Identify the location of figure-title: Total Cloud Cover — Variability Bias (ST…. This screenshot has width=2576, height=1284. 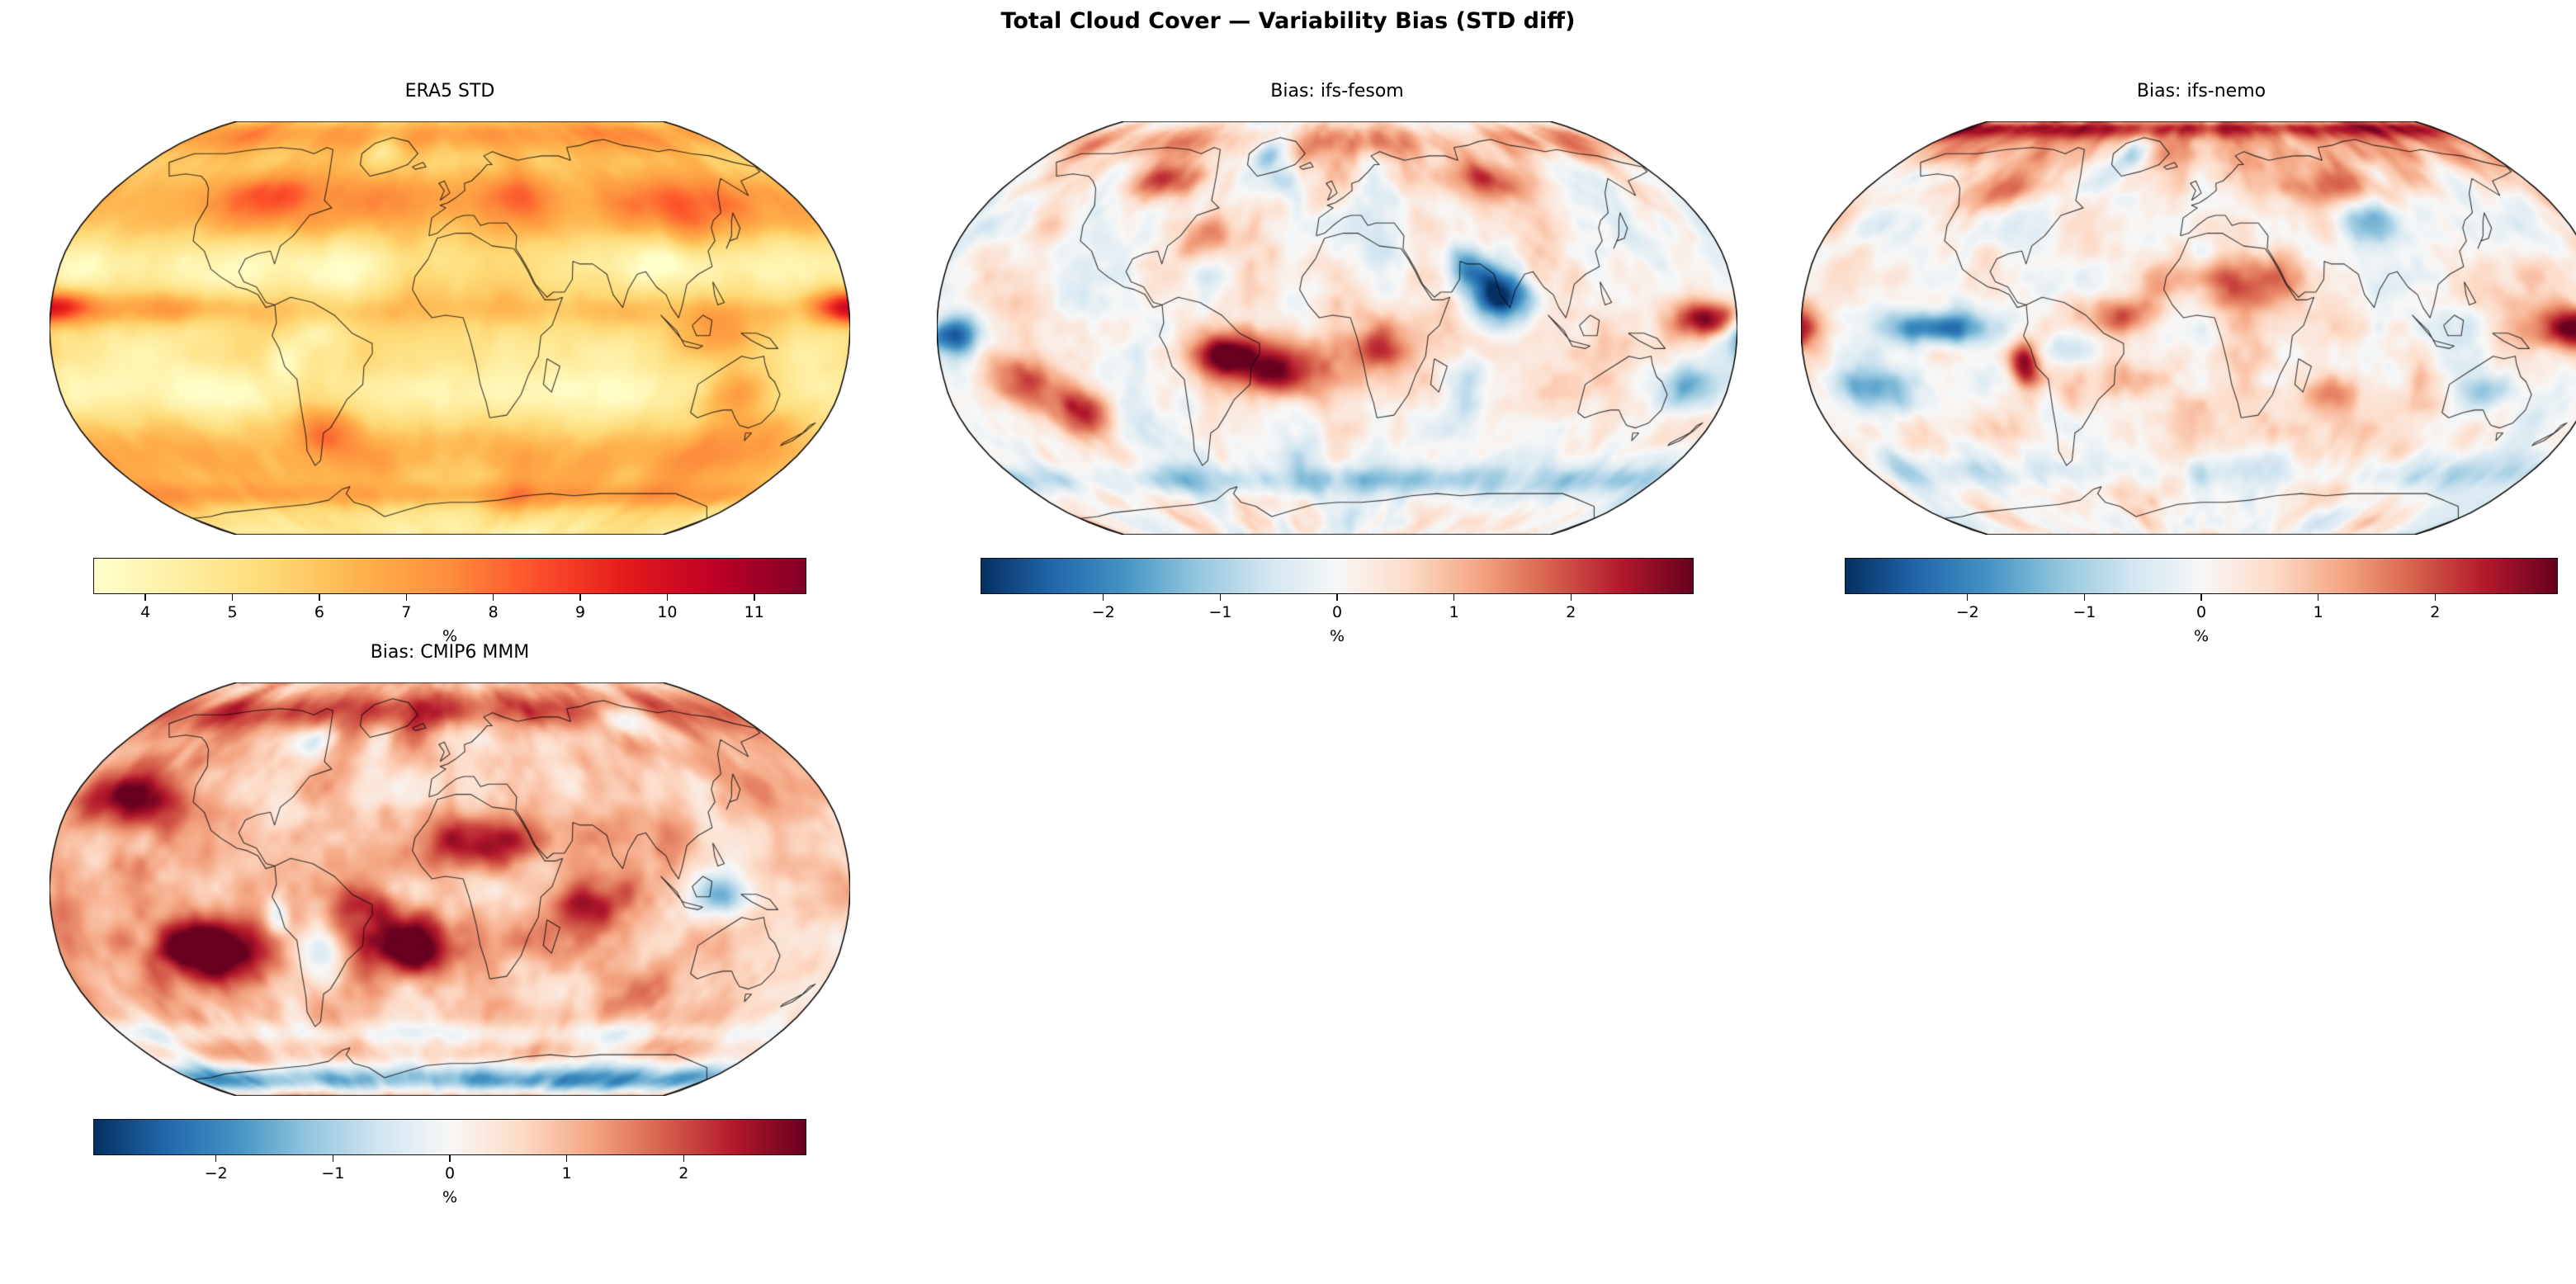
(1288, 21).